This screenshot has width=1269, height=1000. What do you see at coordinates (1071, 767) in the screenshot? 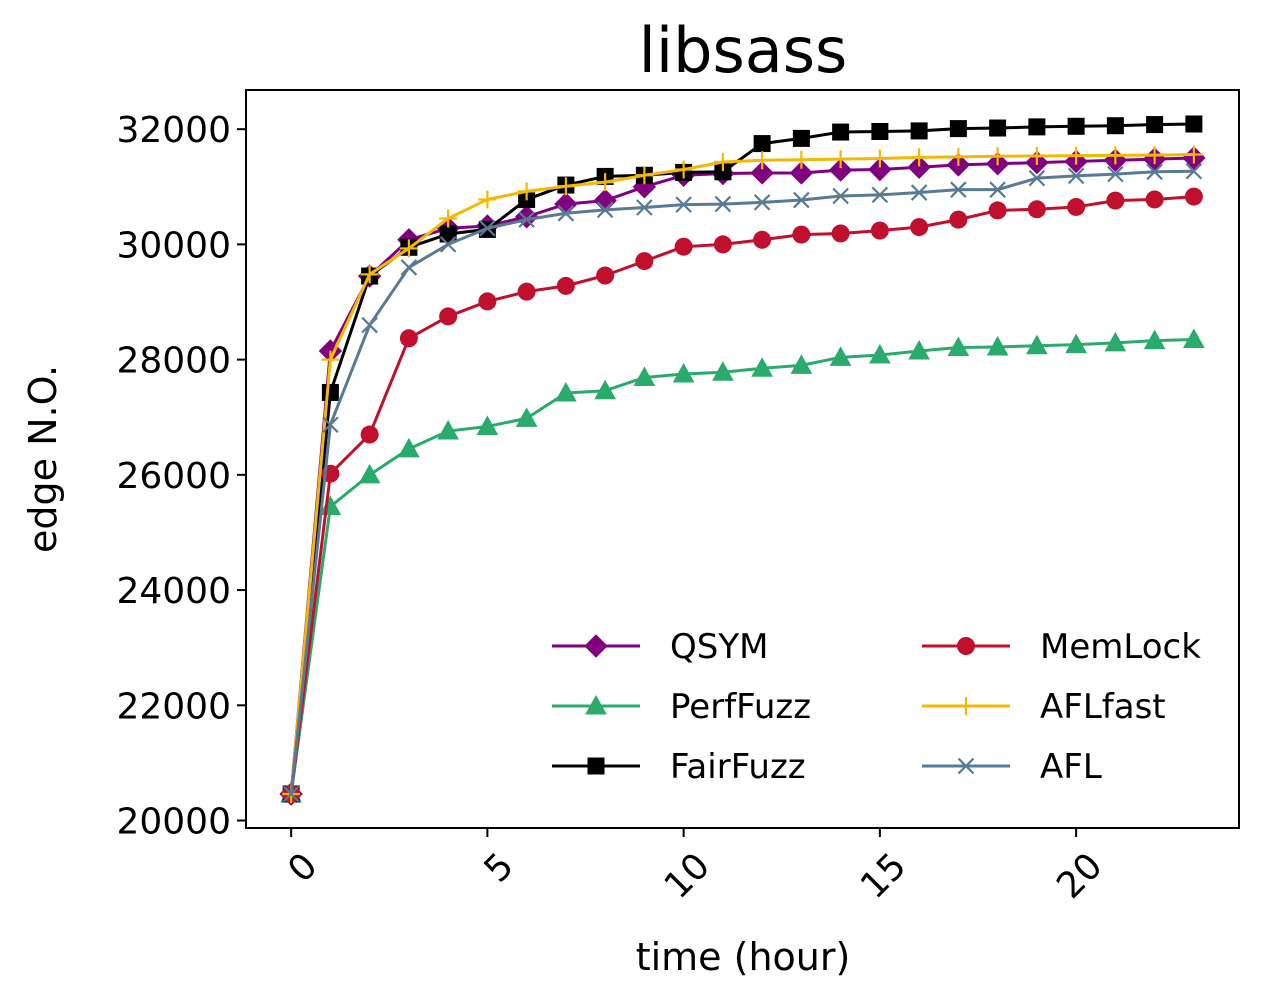
I see `legend-label: AFL` at bounding box center [1071, 767].